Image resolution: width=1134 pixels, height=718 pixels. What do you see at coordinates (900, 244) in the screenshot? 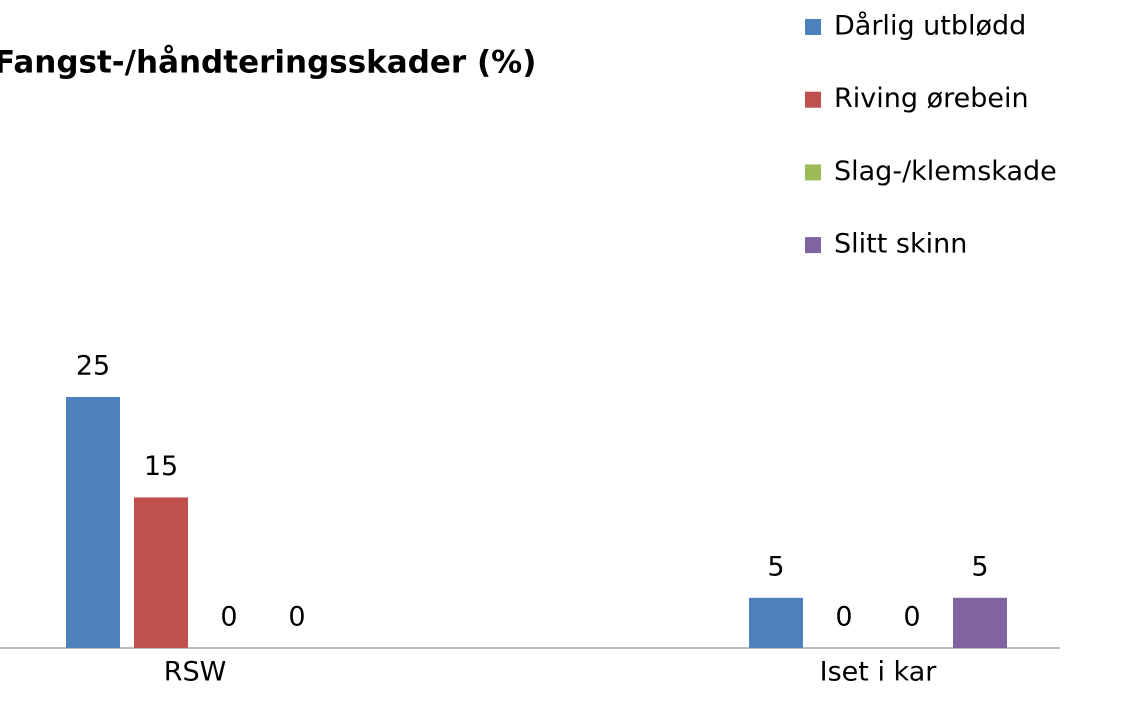
I see `legend-label: Slitt skinn` at bounding box center [900, 244].